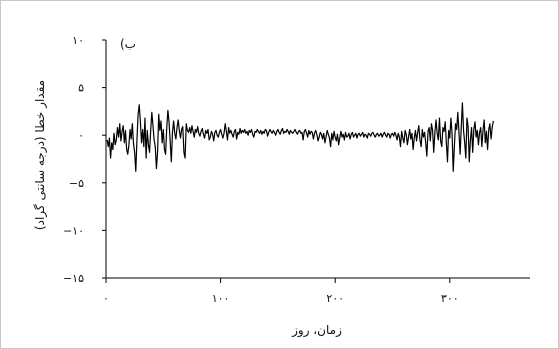 The image size is (559, 349). What do you see at coordinates (78, 40) in the screenshot?
I see `y-tick-label: ۱۰` at bounding box center [78, 40].